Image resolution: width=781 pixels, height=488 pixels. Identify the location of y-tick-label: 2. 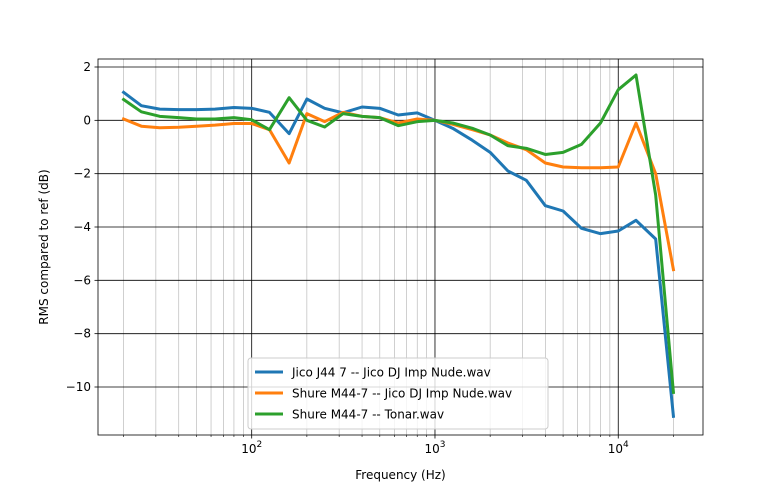
(87, 67).